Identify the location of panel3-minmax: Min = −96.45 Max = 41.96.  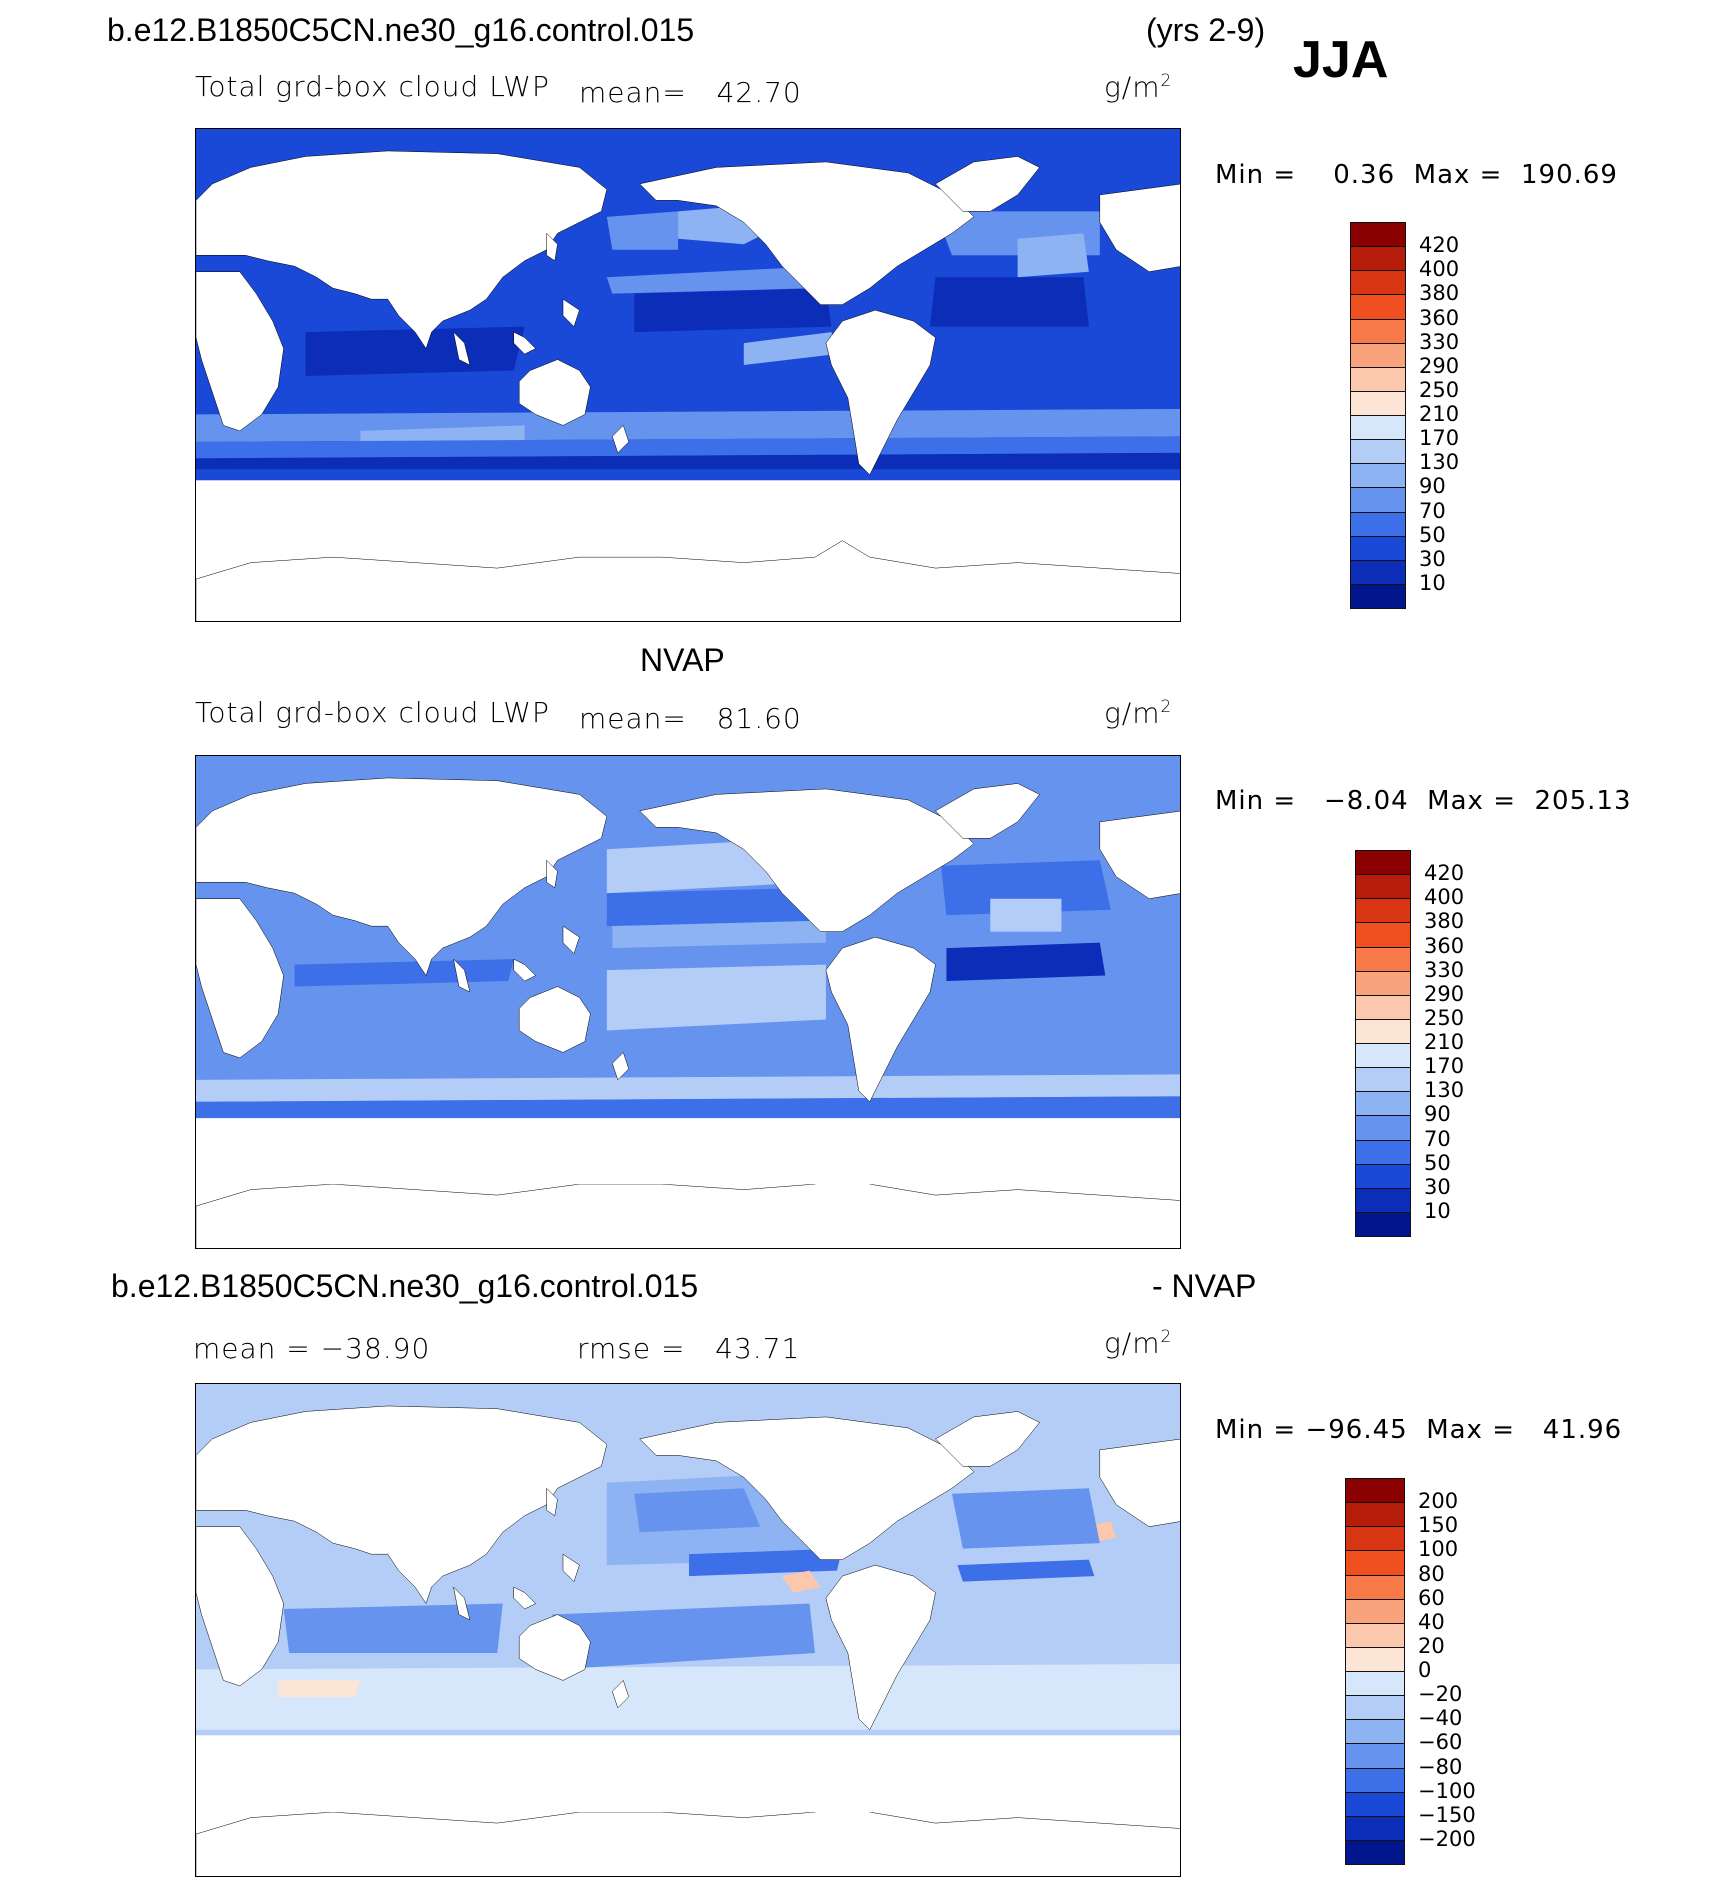
(1419, 1430).